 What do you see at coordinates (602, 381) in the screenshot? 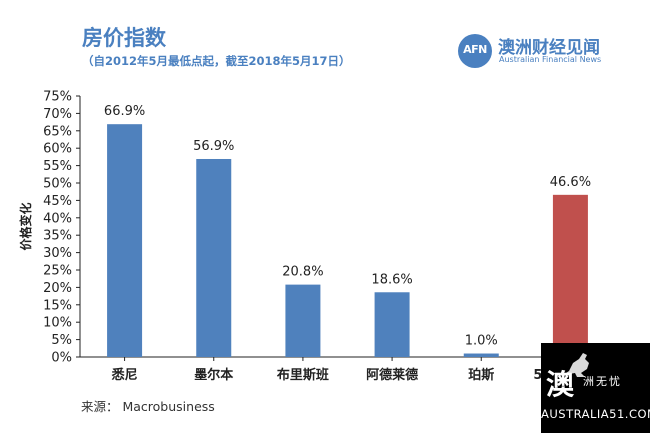
I see `watermark-sub-text: 洲无忧` at bounding box center [602, 381].